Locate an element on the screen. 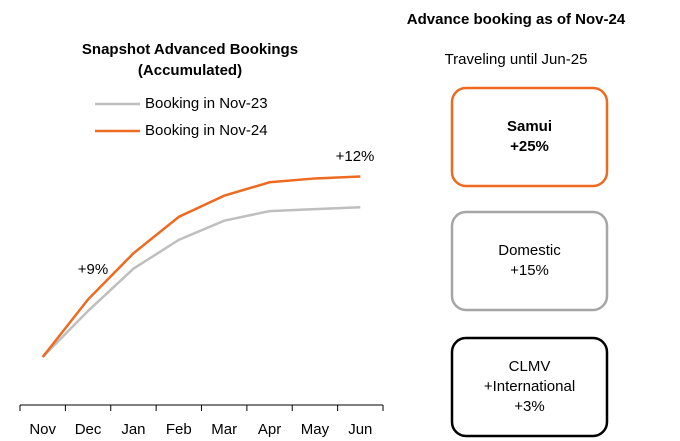 The width and height of the screenshot is (680, 441). x-tick-label: Dec is located at coordinates (88, 429).